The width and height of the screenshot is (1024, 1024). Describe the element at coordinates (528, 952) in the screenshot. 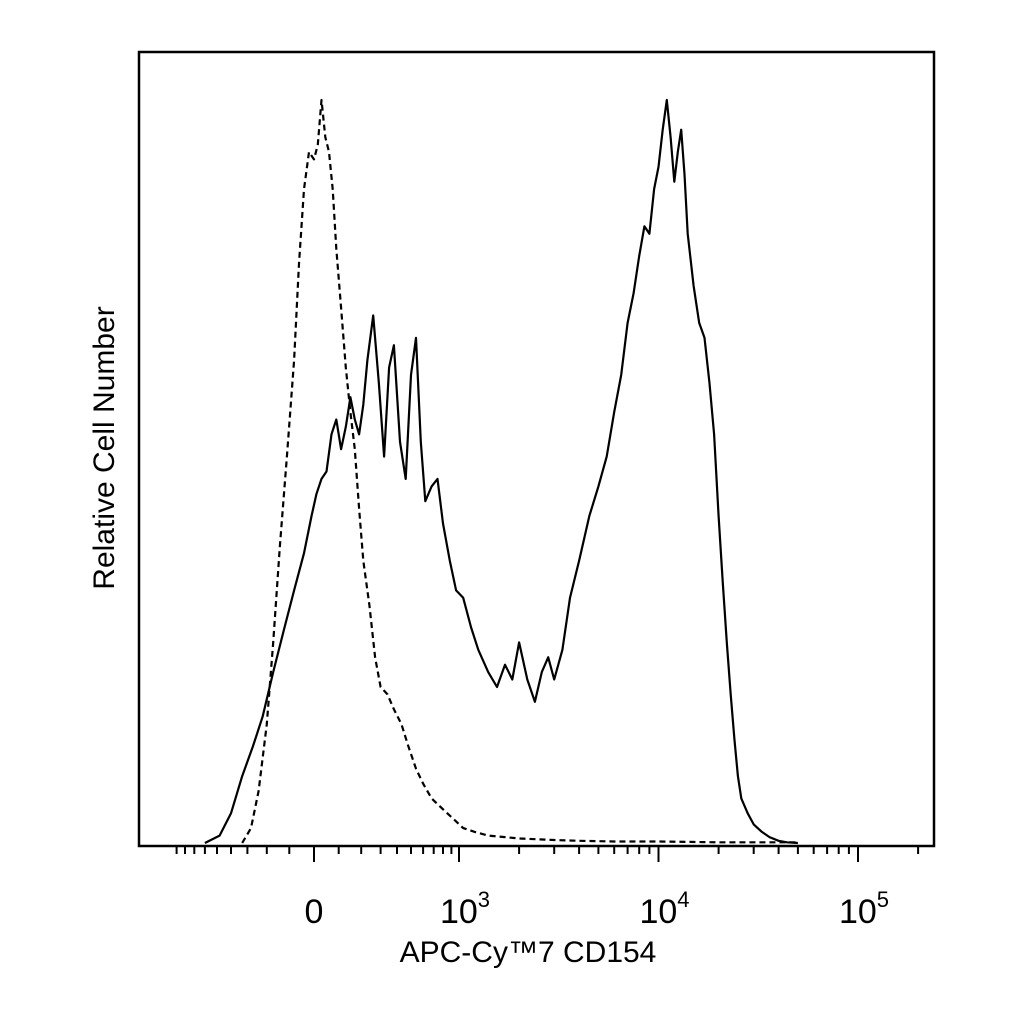

I see `x-axis-label: APC-Cy™7 CD154` at that location.